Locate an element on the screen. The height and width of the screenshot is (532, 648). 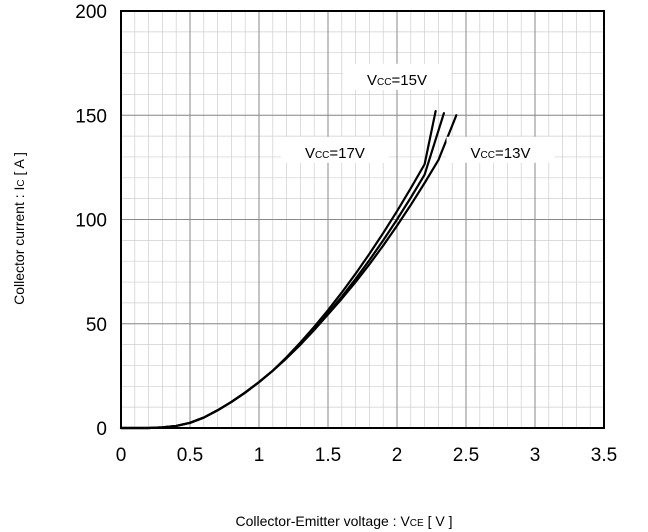
x-tick-label: 0 is located at coordinates (121, 455).